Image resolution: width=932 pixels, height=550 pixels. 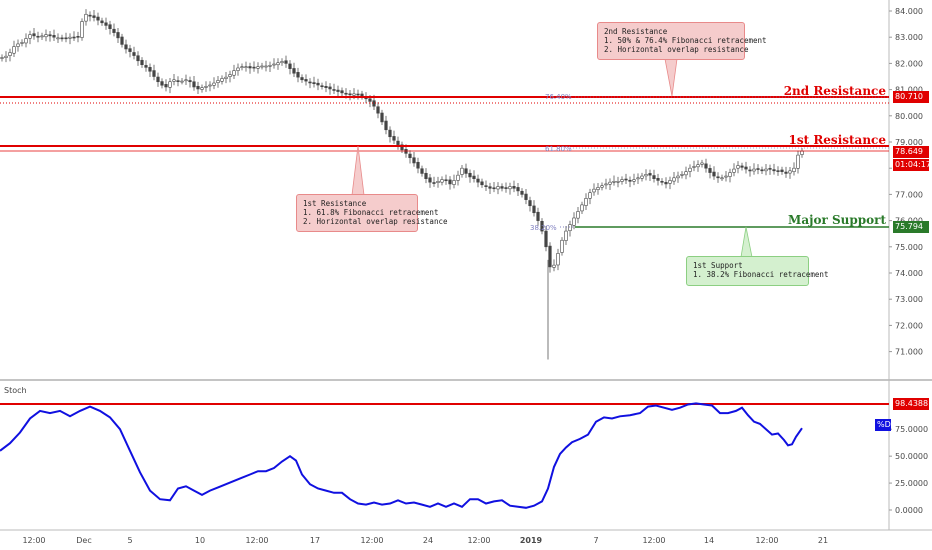 I want to click on price-tick-label: 77.000, so click(x=909, y=194).